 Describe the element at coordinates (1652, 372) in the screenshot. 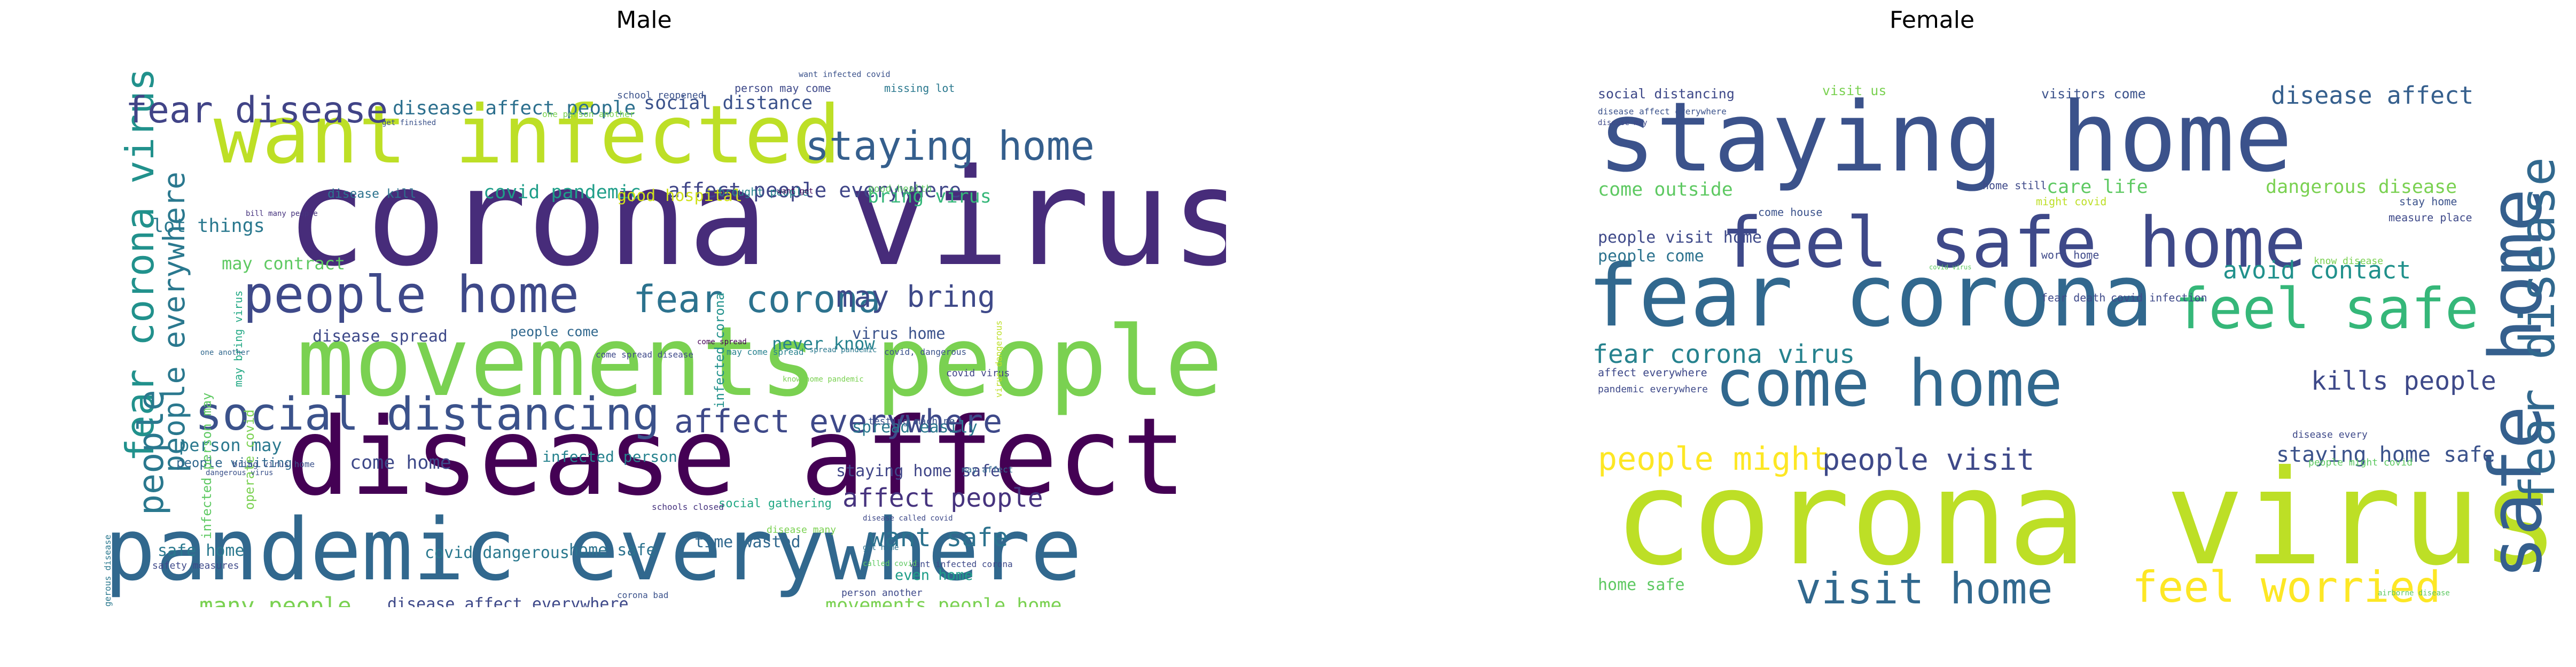

I see `female-cloud-word: affect everywhere` at that location.